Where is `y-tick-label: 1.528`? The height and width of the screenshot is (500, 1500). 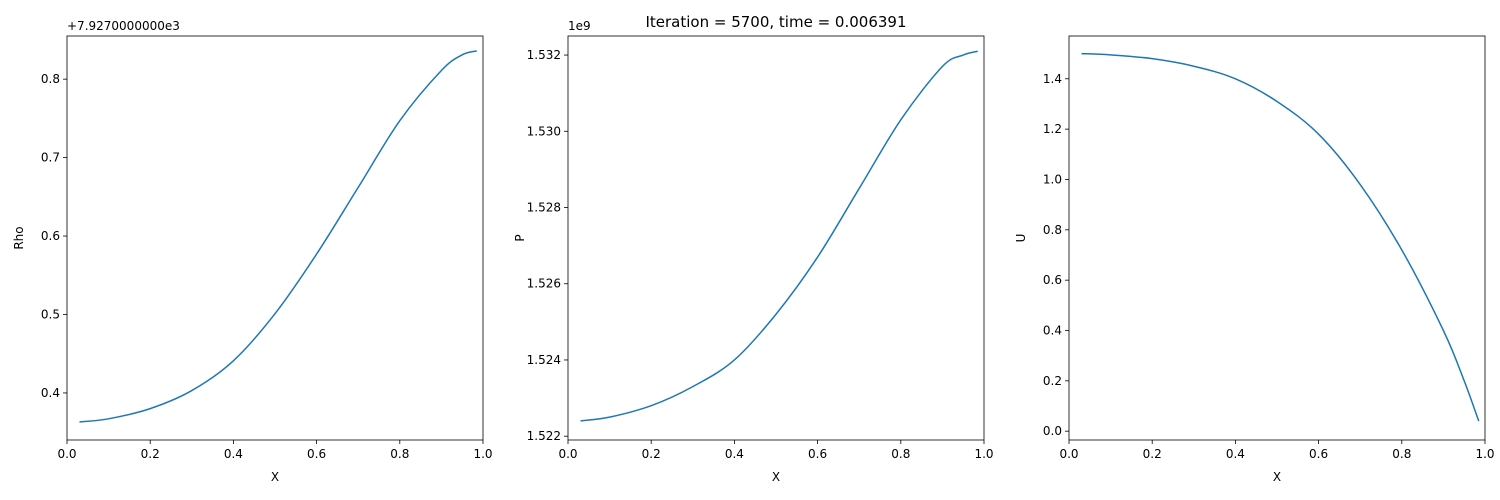
y-tick-label: 1.528 is located at coordinates (544, 208).